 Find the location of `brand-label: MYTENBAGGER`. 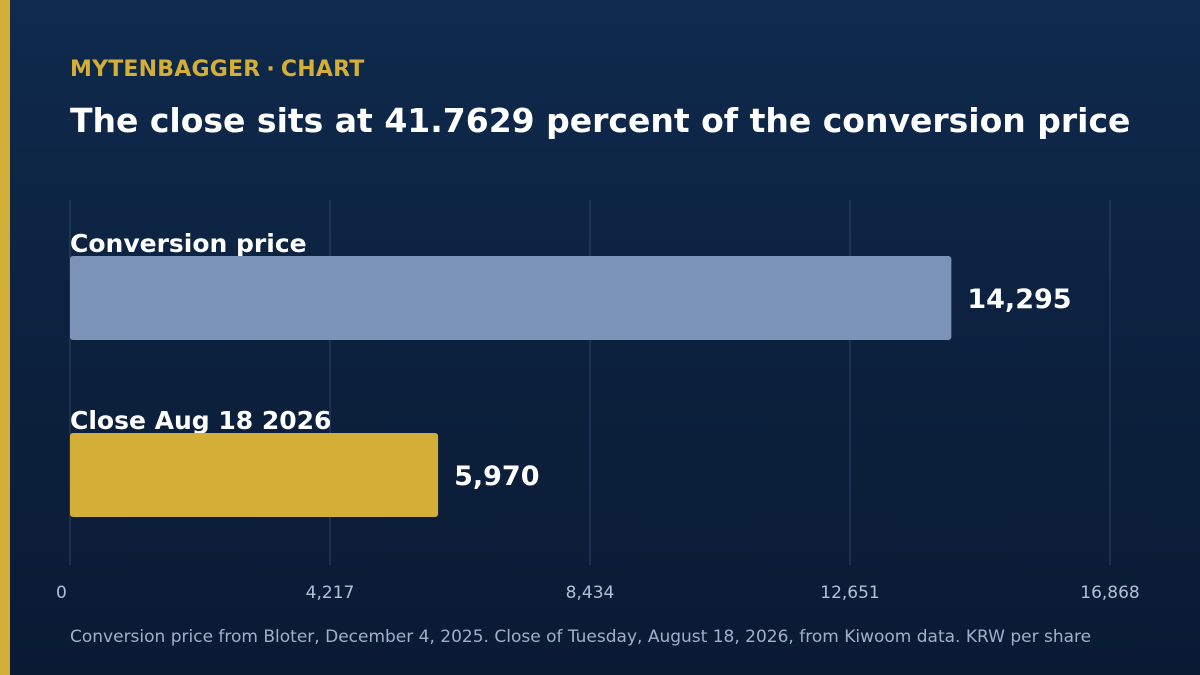

brand-label: MYTENBAGGER is located at coordinates (165, 69).